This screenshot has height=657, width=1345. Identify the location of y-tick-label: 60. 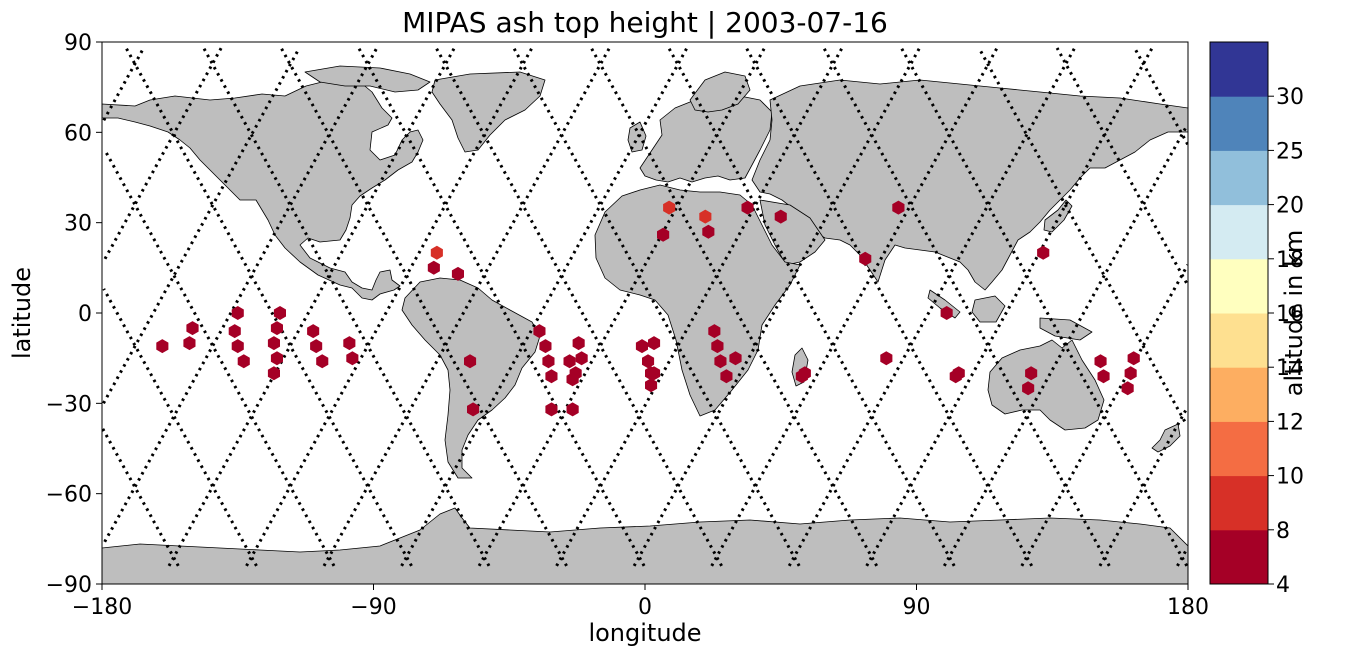
(78, 133).